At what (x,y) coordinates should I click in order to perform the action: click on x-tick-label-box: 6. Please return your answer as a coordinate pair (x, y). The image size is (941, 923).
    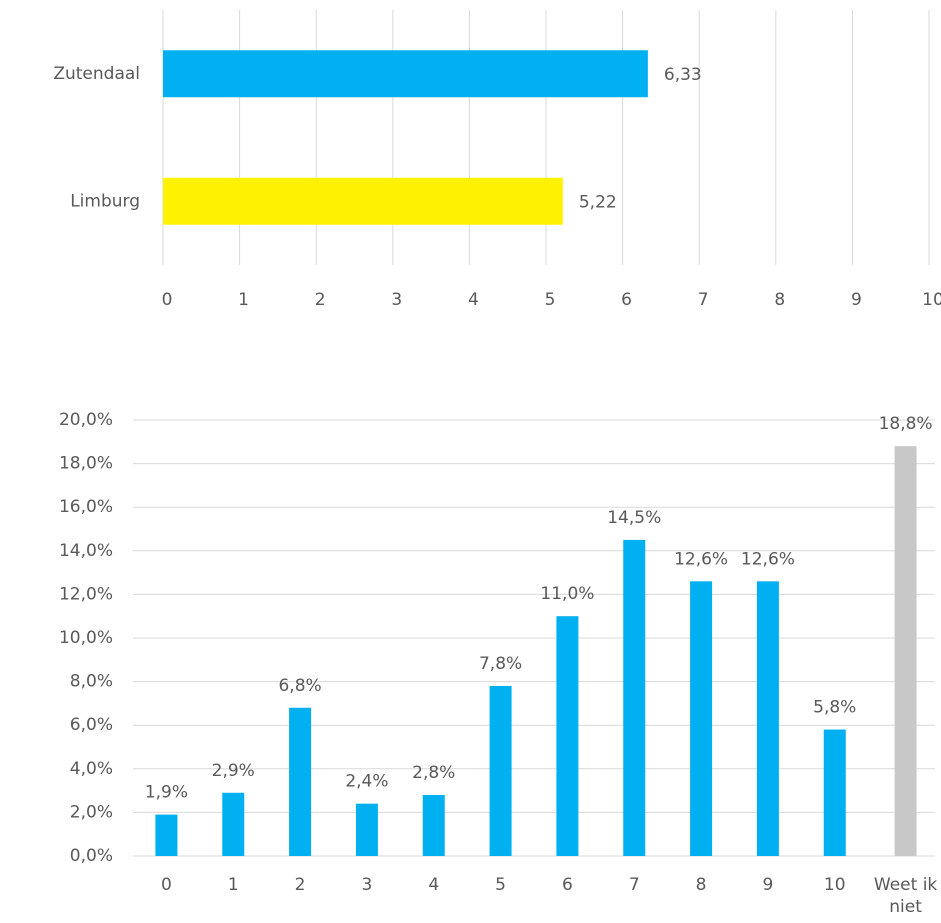
    Looking at the image, I should click on (567, 885).